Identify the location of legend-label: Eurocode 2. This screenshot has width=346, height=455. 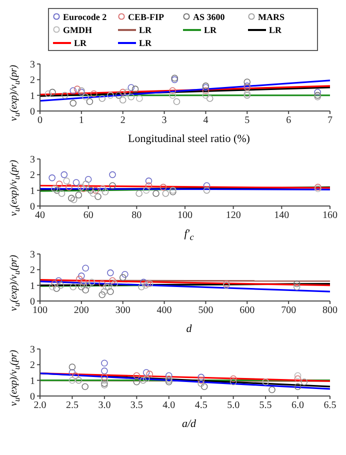
(85, 17).